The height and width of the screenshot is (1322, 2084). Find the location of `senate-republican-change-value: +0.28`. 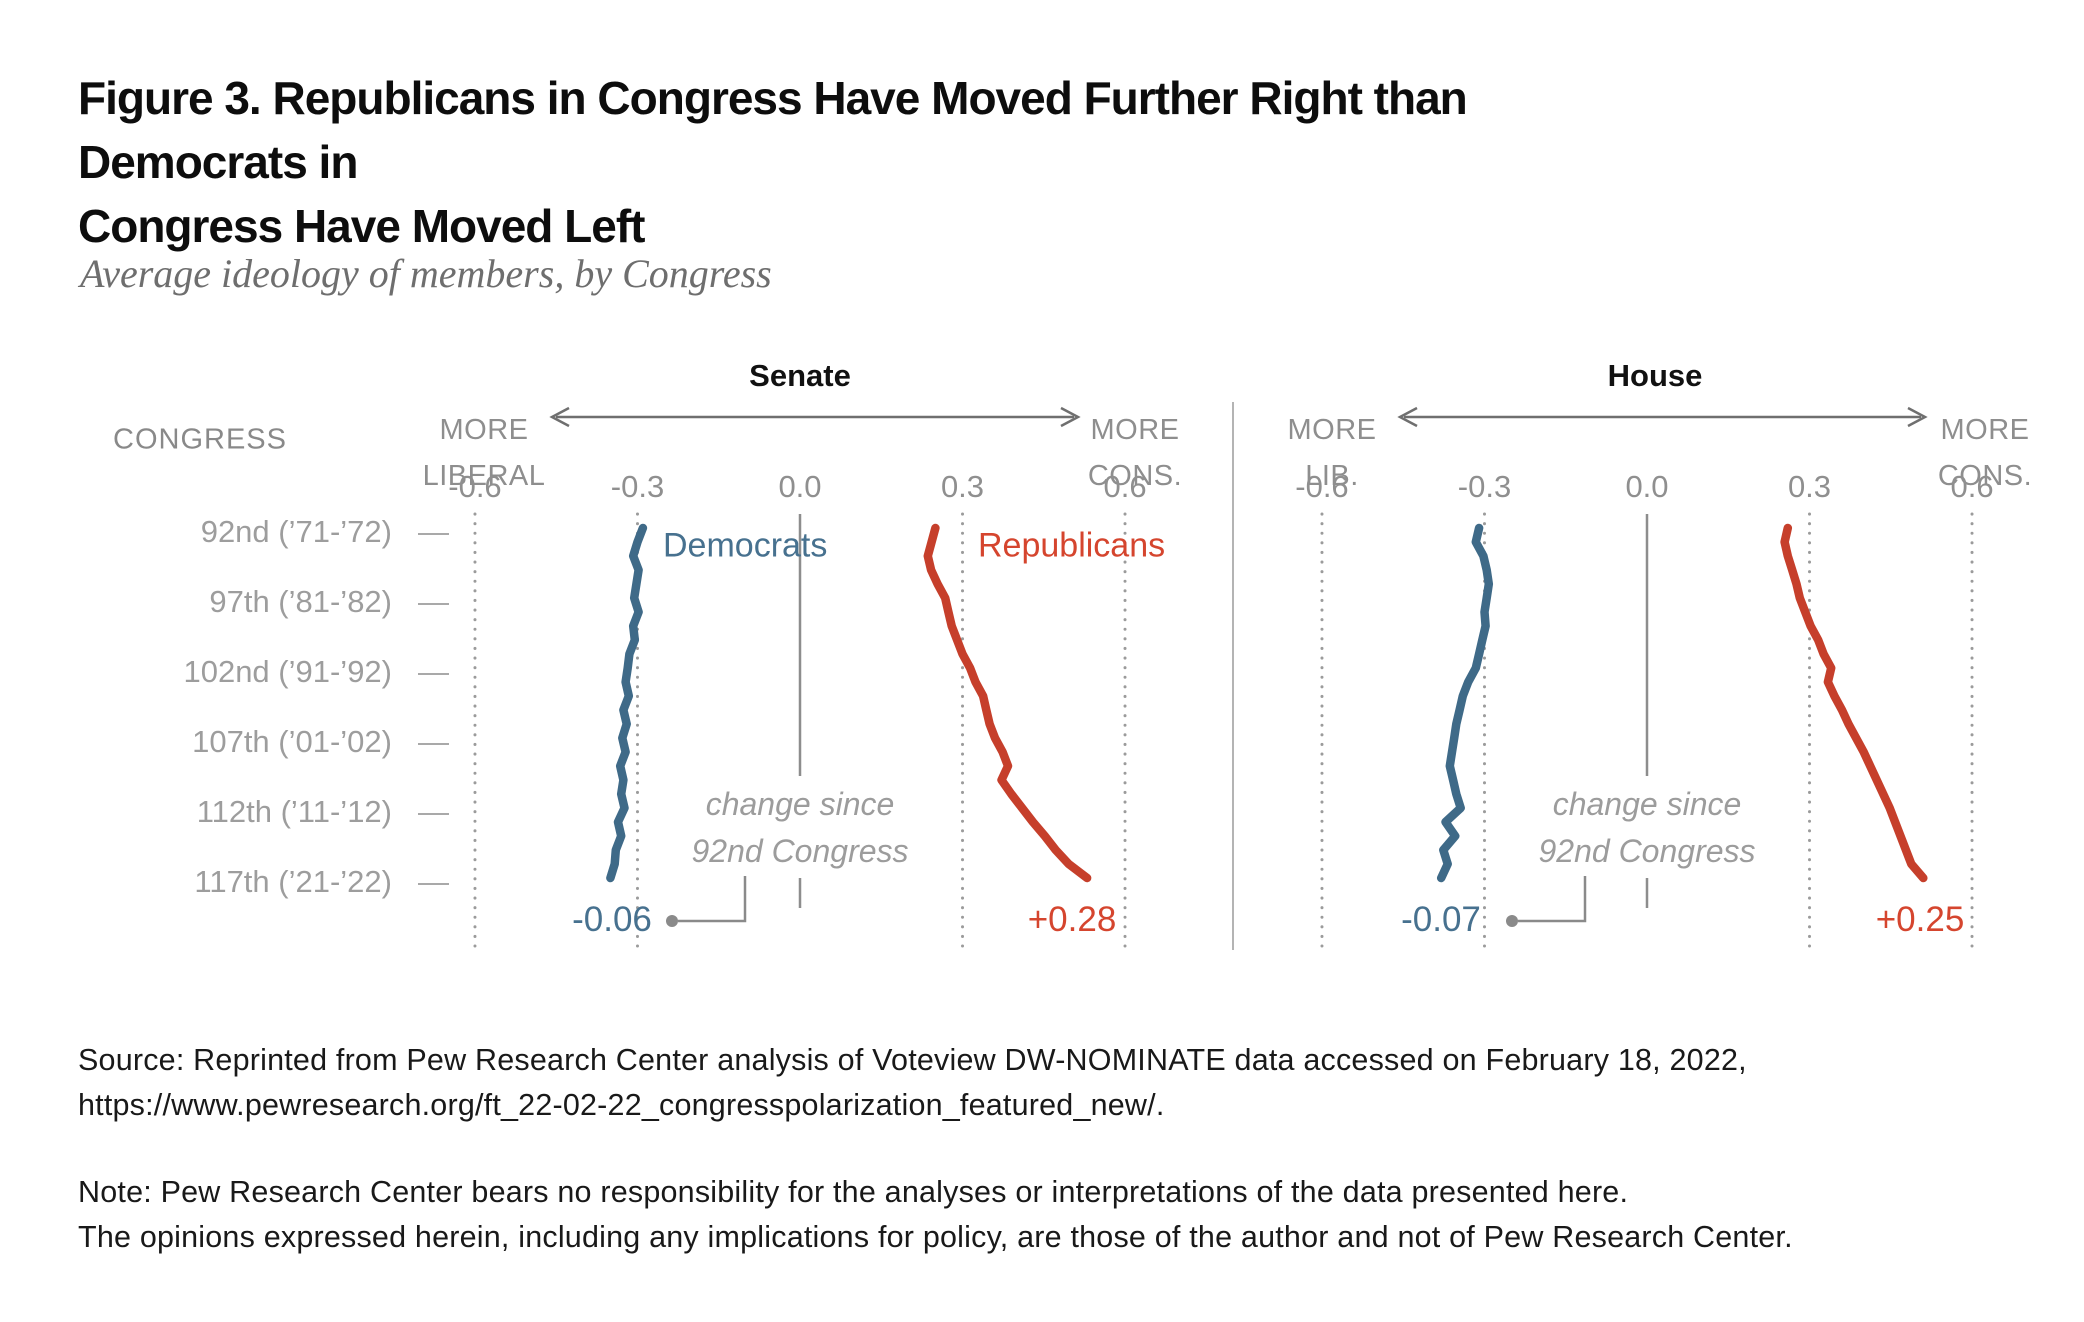

senate-republican-change-value: +0.28 is located at coordinates (1072, 919).